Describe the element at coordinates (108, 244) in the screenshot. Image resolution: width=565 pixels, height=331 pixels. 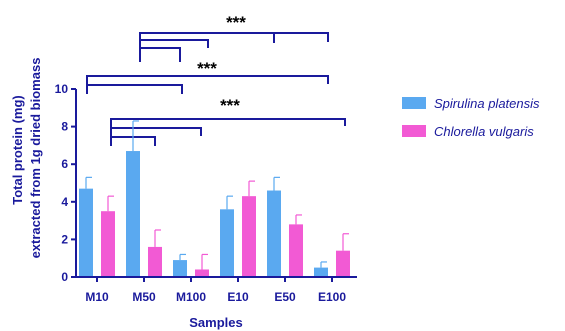
I see `bar-chlorella-m10` at that location.